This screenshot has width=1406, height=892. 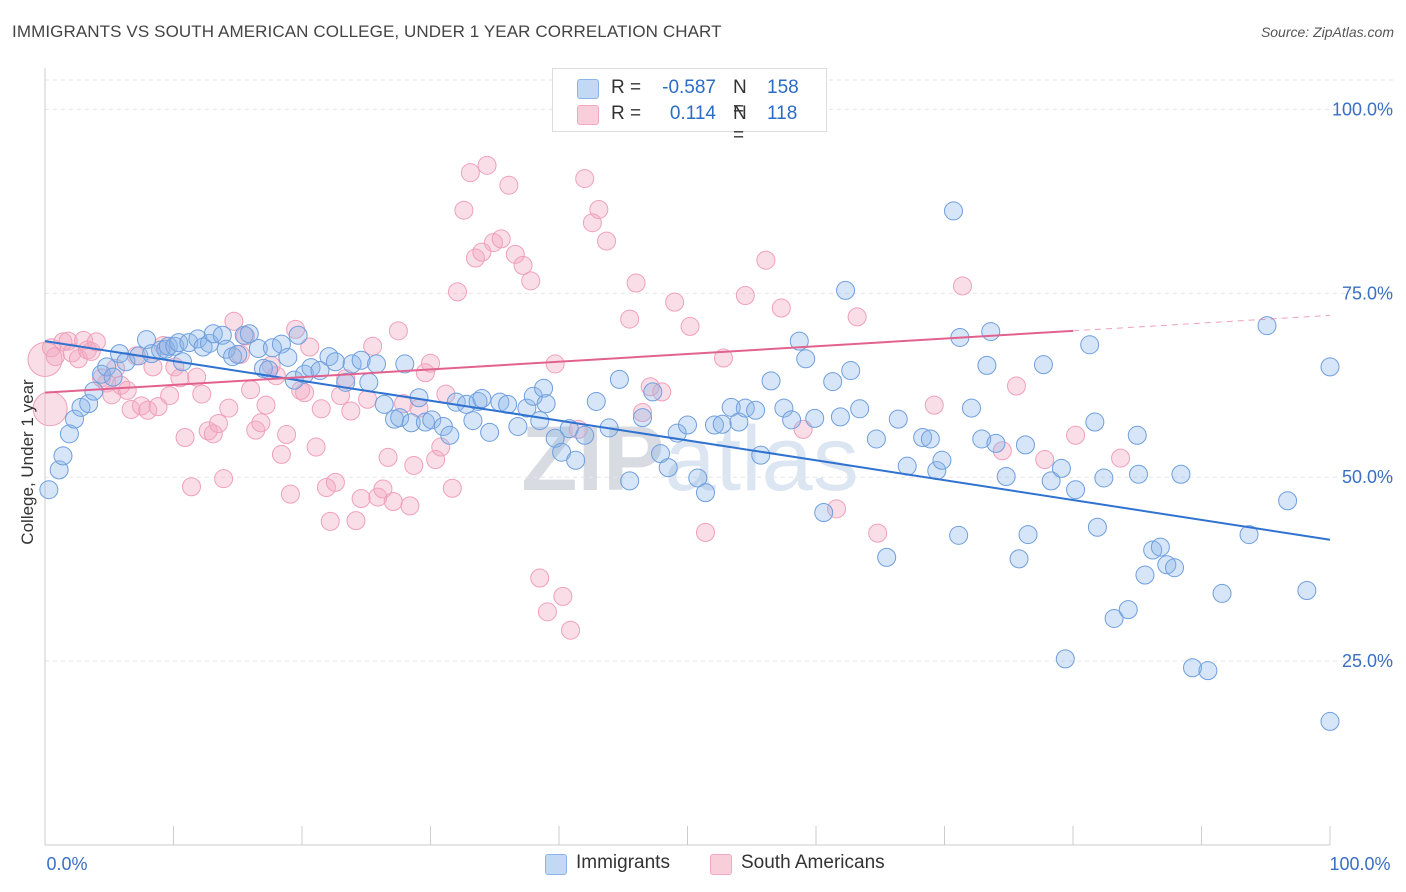 I want to click on y-tick-label: 25.0%, so click(x=1367, y=661).